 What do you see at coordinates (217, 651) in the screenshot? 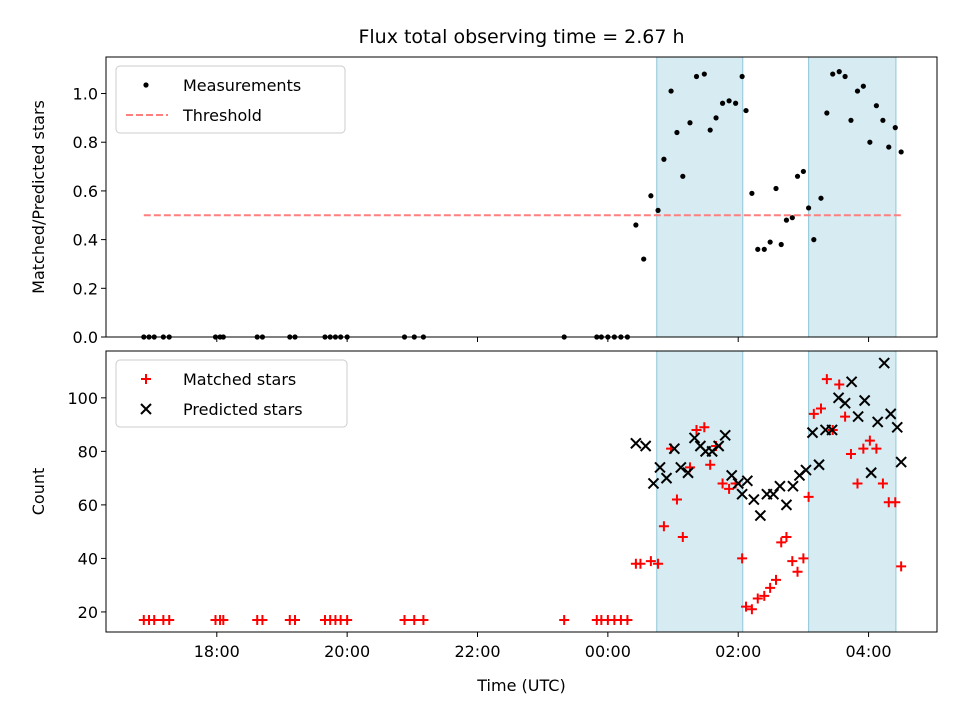
I see `x-tick-label: 18:00` at bounding box center [217, 651].